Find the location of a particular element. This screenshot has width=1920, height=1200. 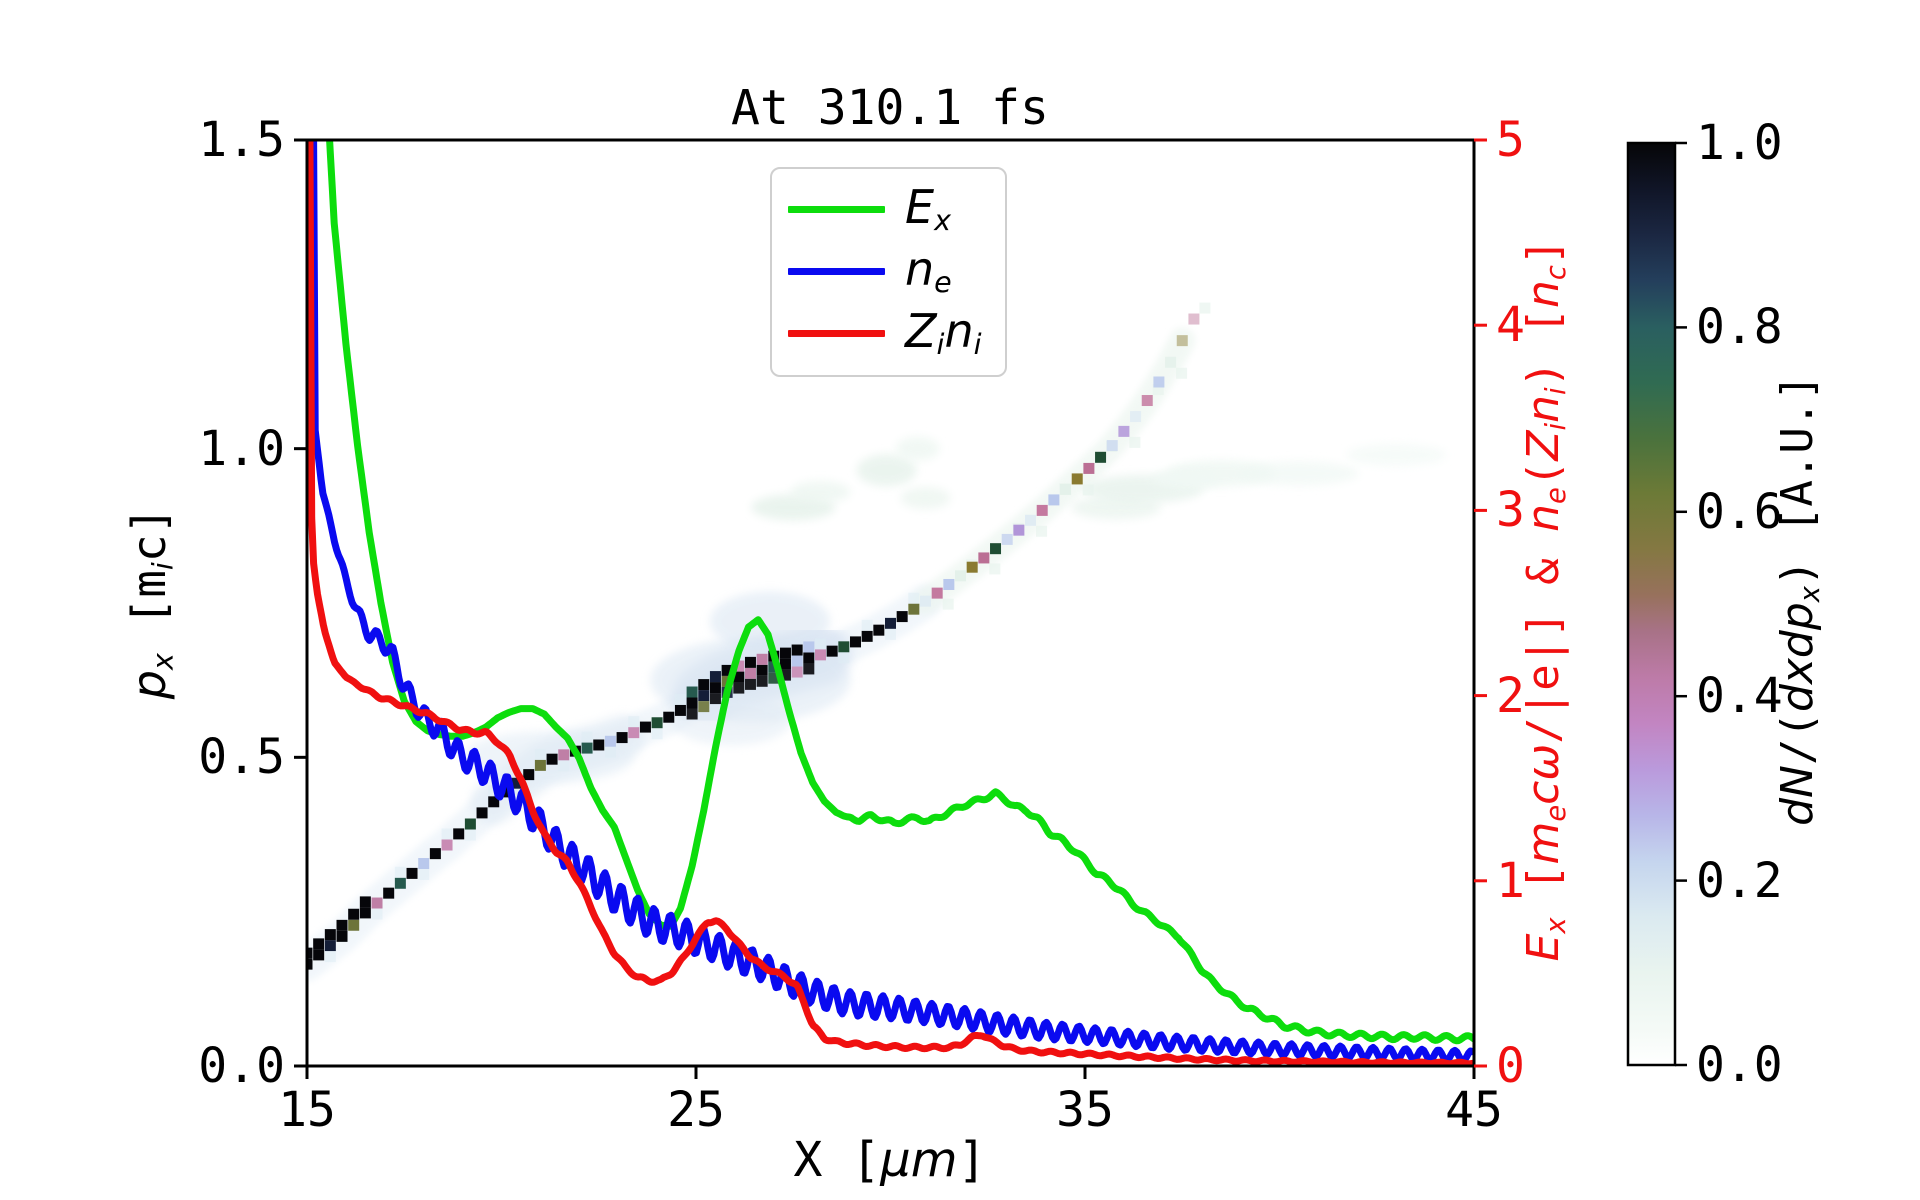

y-tick-label-right: 2 is located at coordinates (1510, 695).